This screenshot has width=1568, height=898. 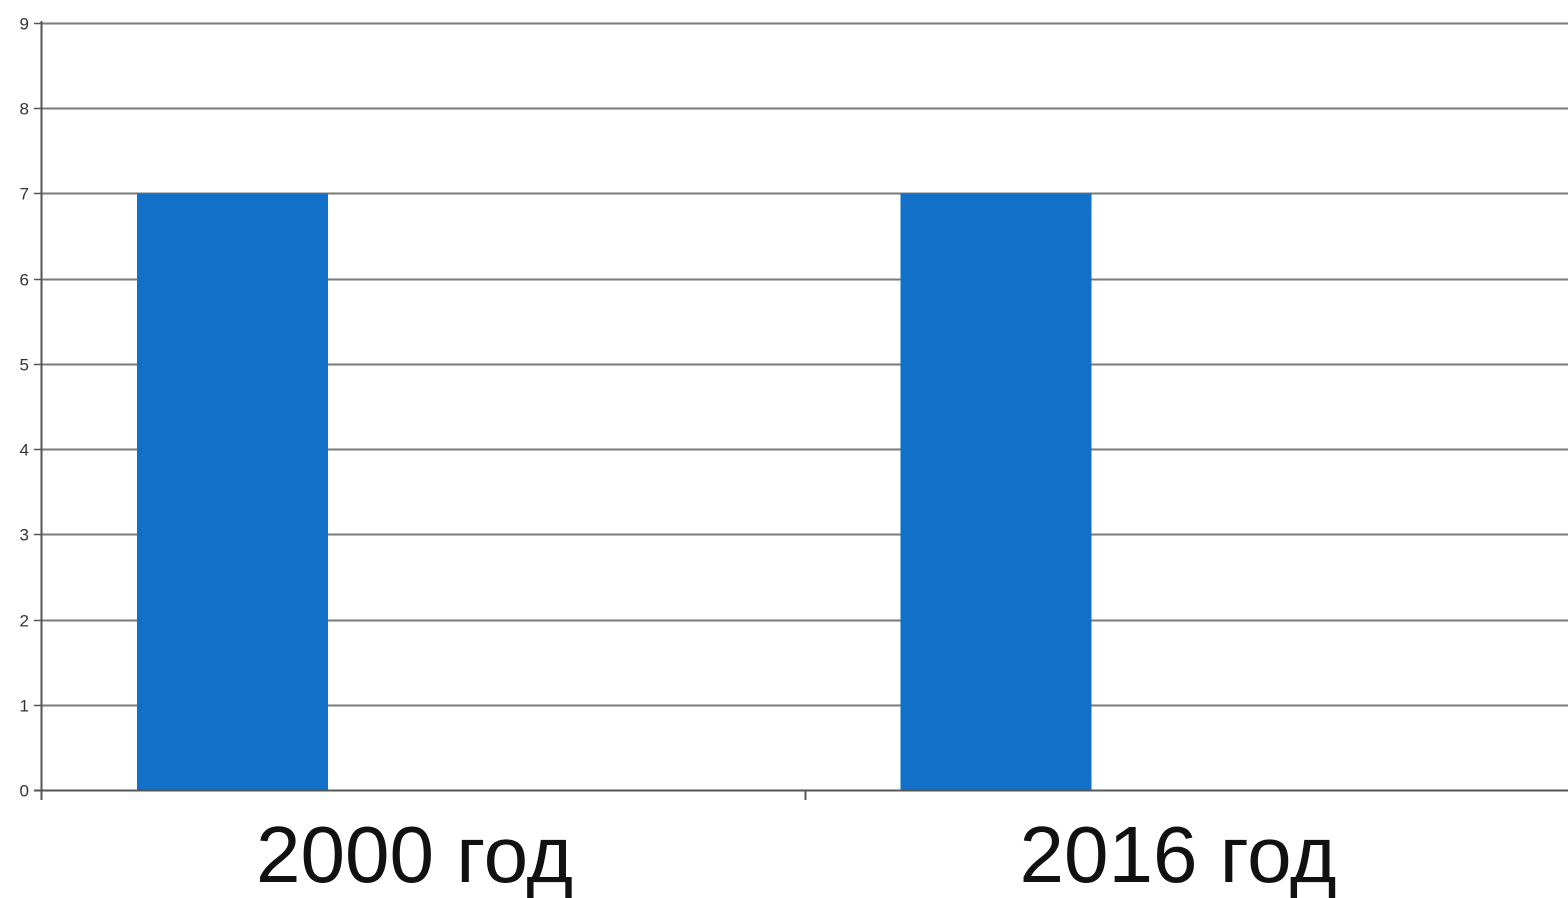 What do you see at coordinates (414, 854) in the screenshot?
I see `x-category-label-1: 2000 год` at bounding box center [414, 854].